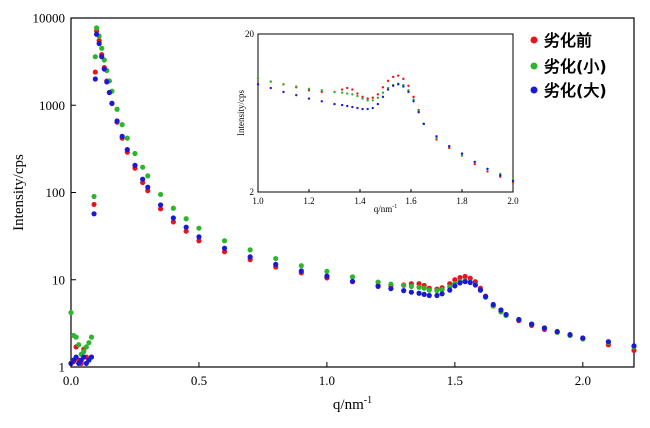  Describe the element at coordinates (250, 34) in the screenshot. I see `y-tick-label: 20` at that location.